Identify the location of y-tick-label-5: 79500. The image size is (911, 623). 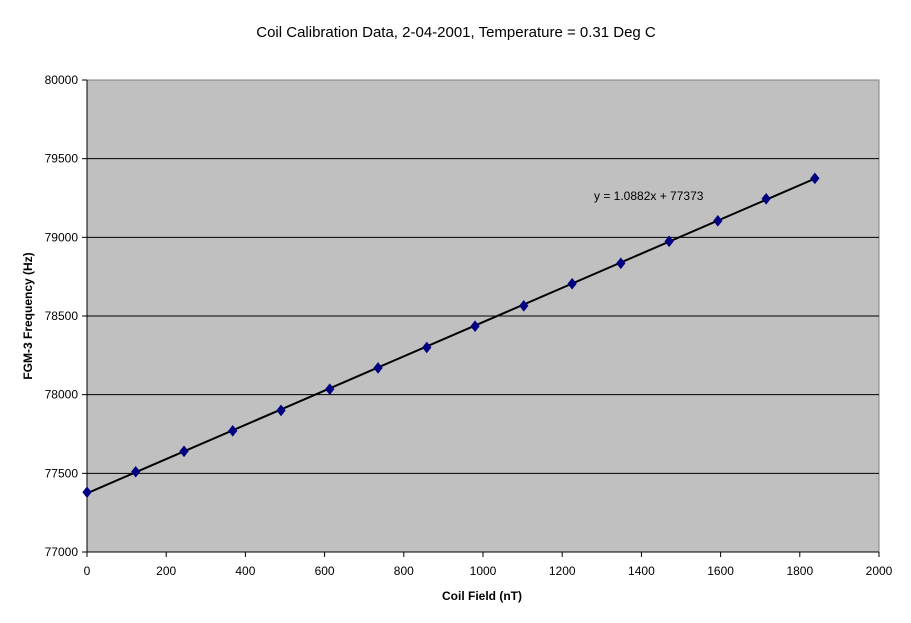
(62, 159).